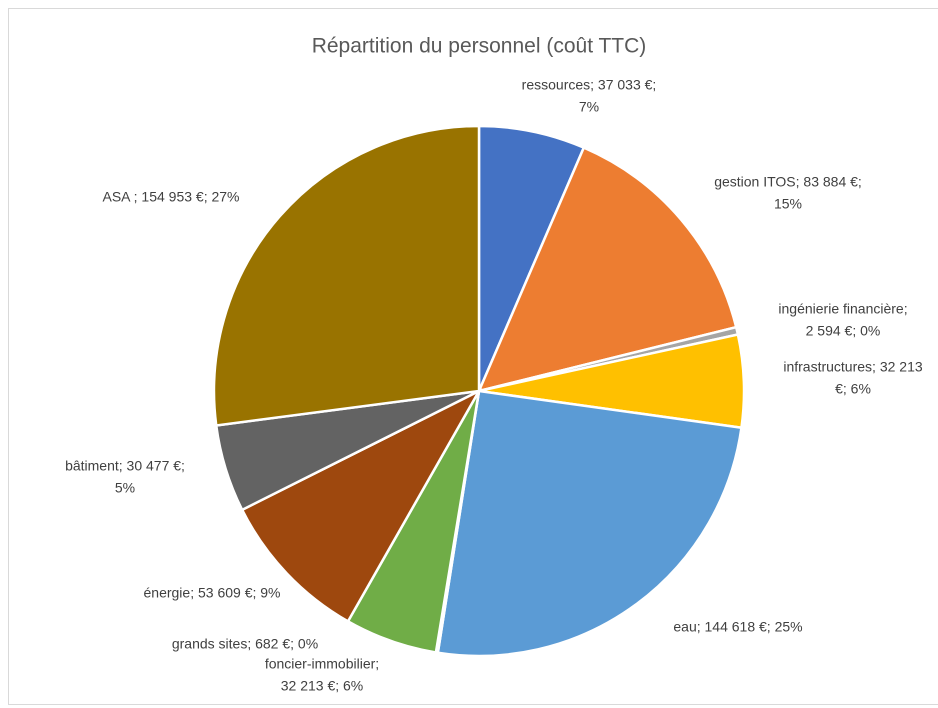 The height and width of the screenshot is (708, 938). Describe the element at coordinates (788, 204) in the screenshot. I see `data-label: 15%` at that location.